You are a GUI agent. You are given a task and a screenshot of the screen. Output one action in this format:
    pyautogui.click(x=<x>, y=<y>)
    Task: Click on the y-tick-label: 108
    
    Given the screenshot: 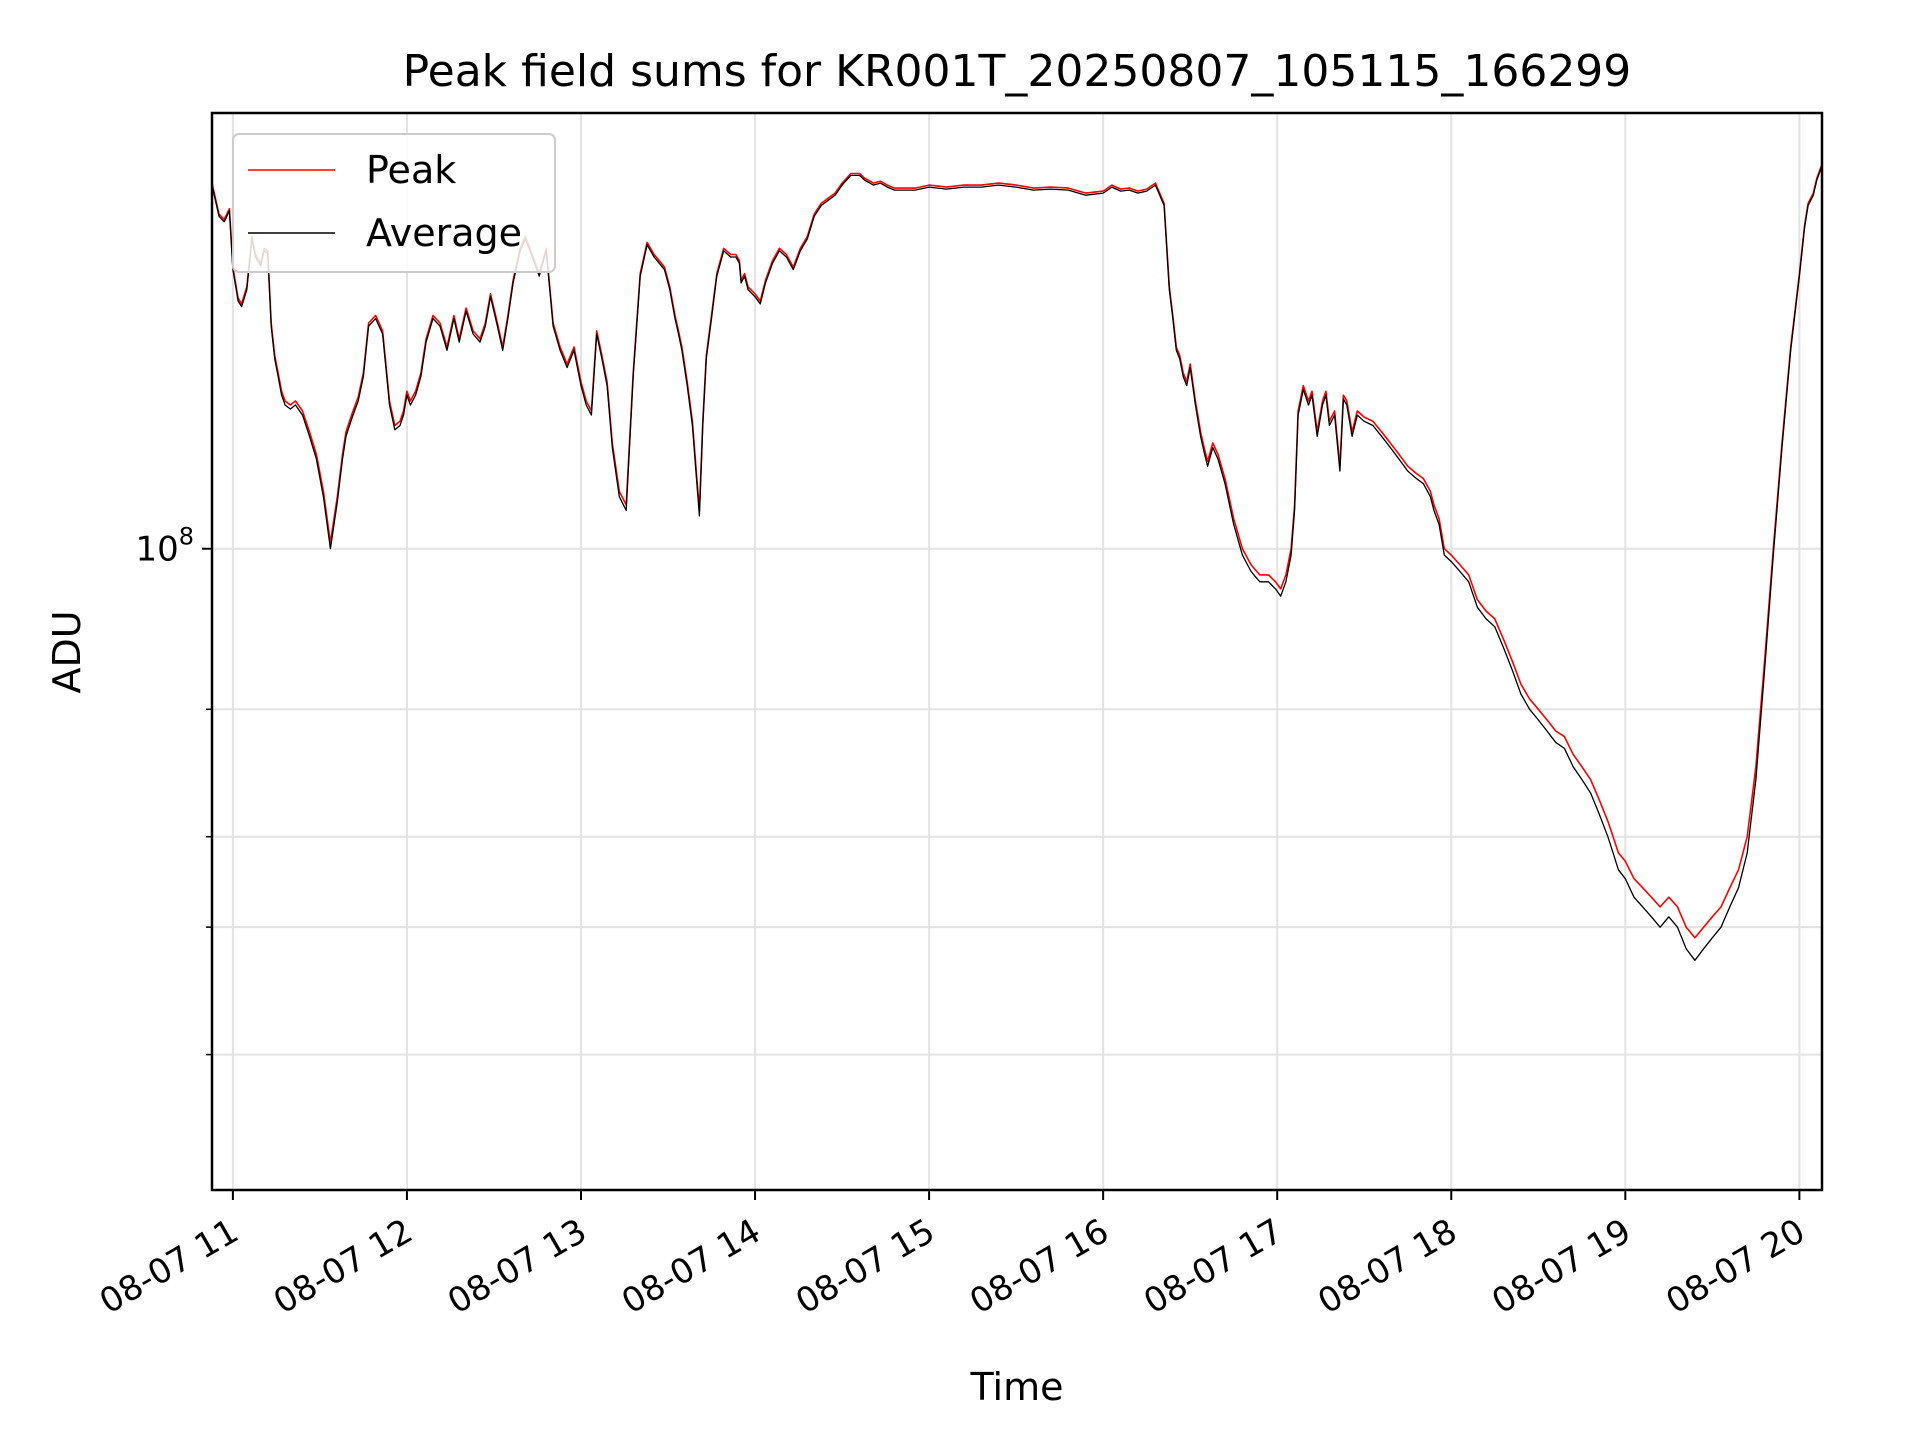 What is the action you would take?
    pyautogui.click(x=164, y=546)
    